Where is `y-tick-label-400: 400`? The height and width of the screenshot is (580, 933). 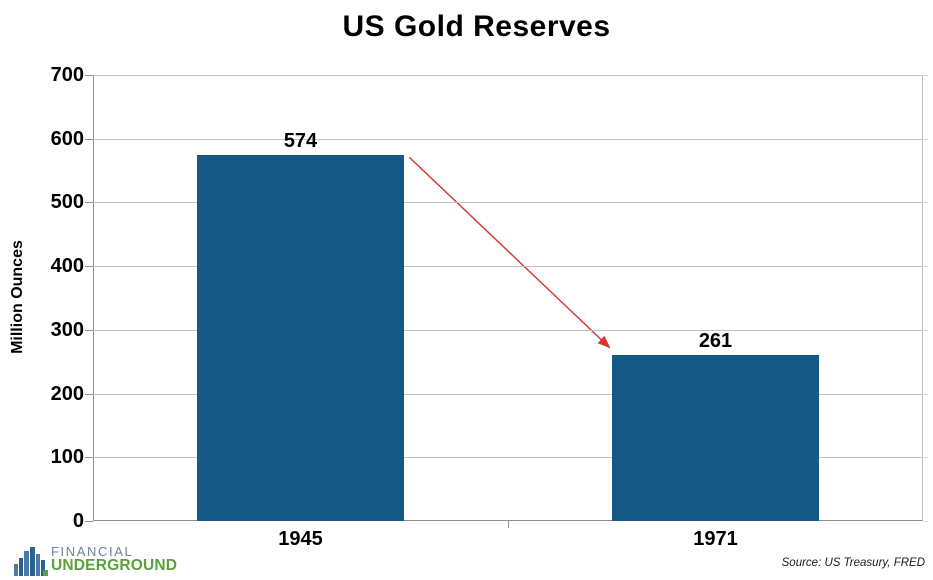
y-tick-label-400: 400 is located at coordinates (67, 266).